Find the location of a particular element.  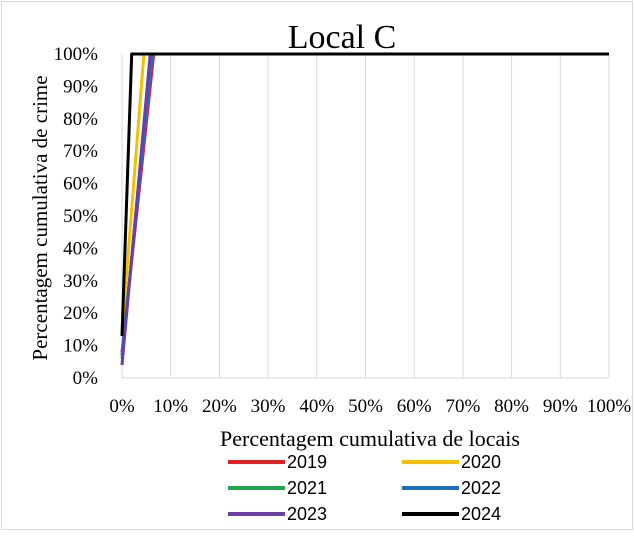

y-axis-label: Percentagem cumulativa de crime is located at coordinates (40, 217).